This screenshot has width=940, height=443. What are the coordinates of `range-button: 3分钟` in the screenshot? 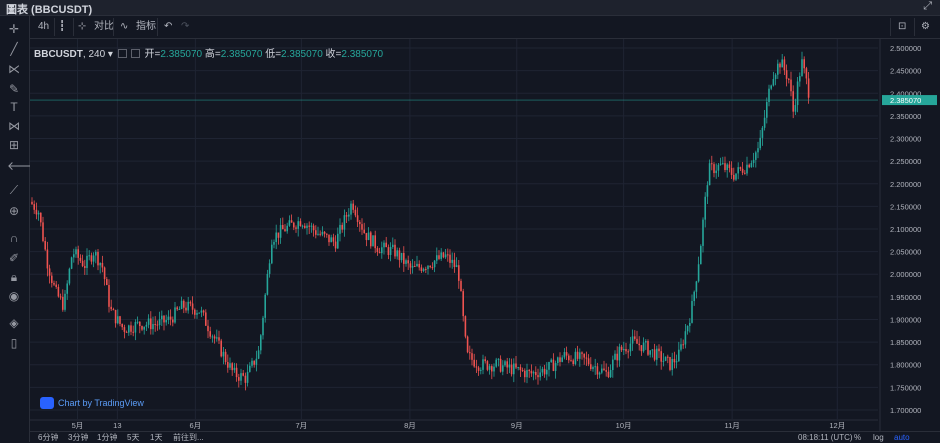 It's located at (78, 437).